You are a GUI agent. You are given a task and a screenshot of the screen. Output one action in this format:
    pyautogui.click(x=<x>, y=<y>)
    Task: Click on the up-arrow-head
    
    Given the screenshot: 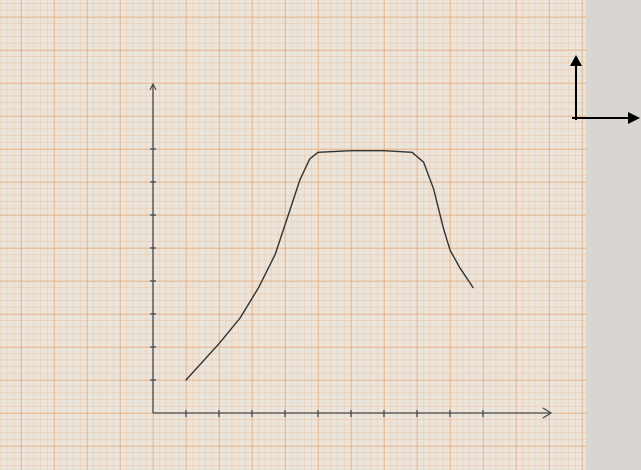 What is the action you would take?
    pyautogui.click(x=576, y=60)
    